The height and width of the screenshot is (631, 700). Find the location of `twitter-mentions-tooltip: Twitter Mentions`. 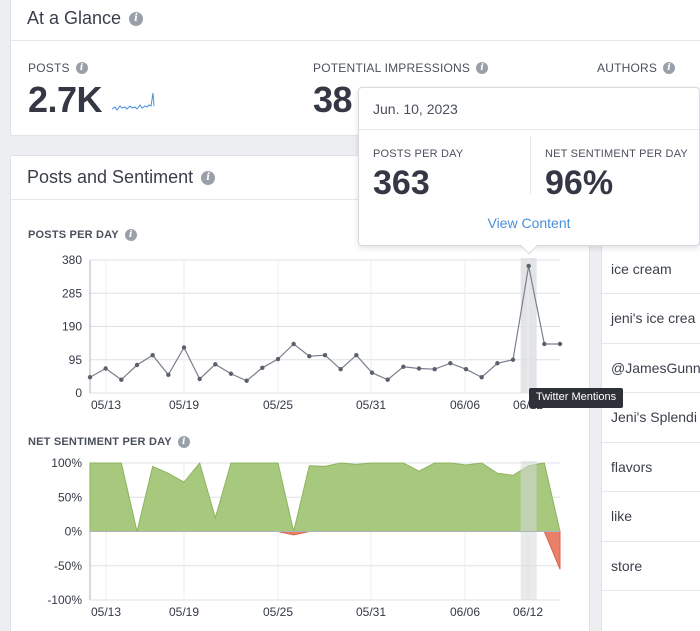

twitter-mentions-tooltip: Twitter Mentions is located at coordinates (576, 398).